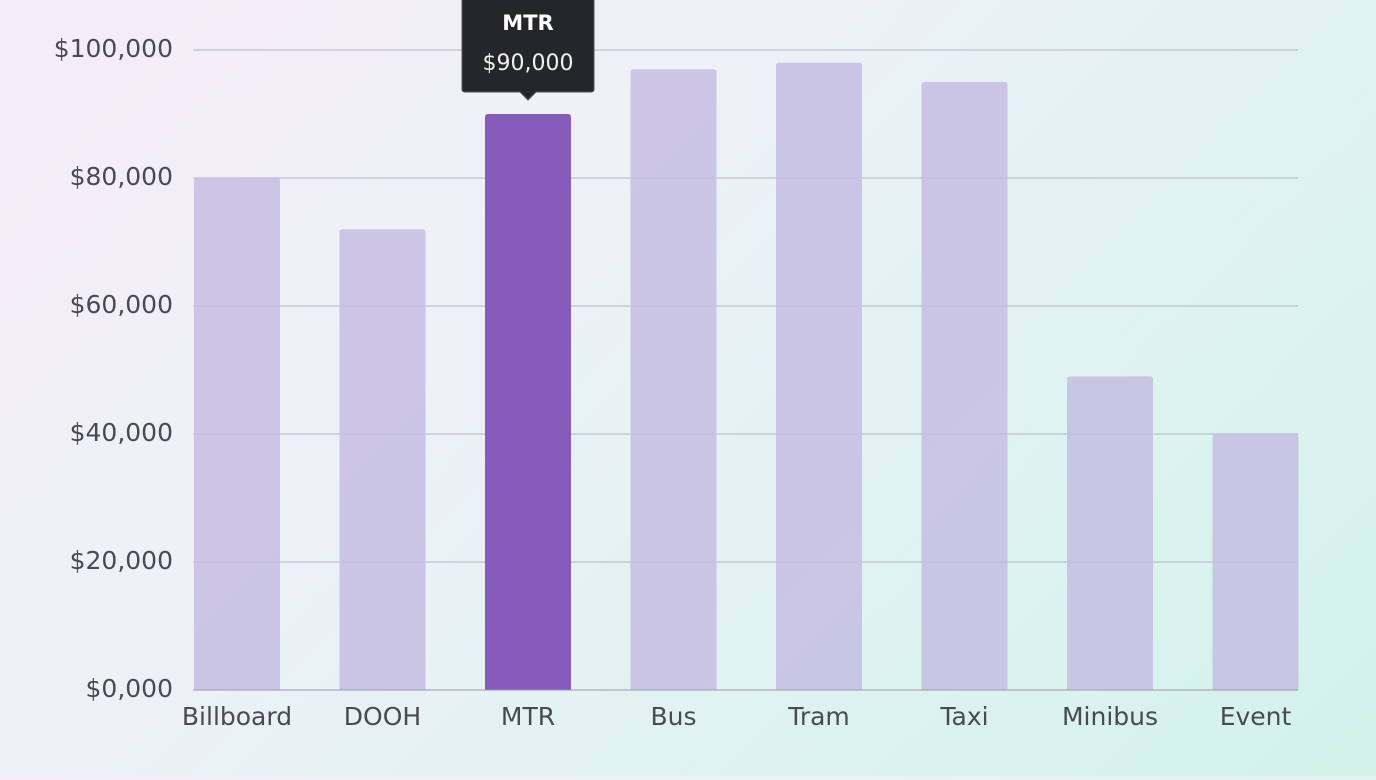  What do you see at coordinates (113, 48) in the screenshot?
I see `y-tick-label: $100,000` at bounding box center [113, 48].